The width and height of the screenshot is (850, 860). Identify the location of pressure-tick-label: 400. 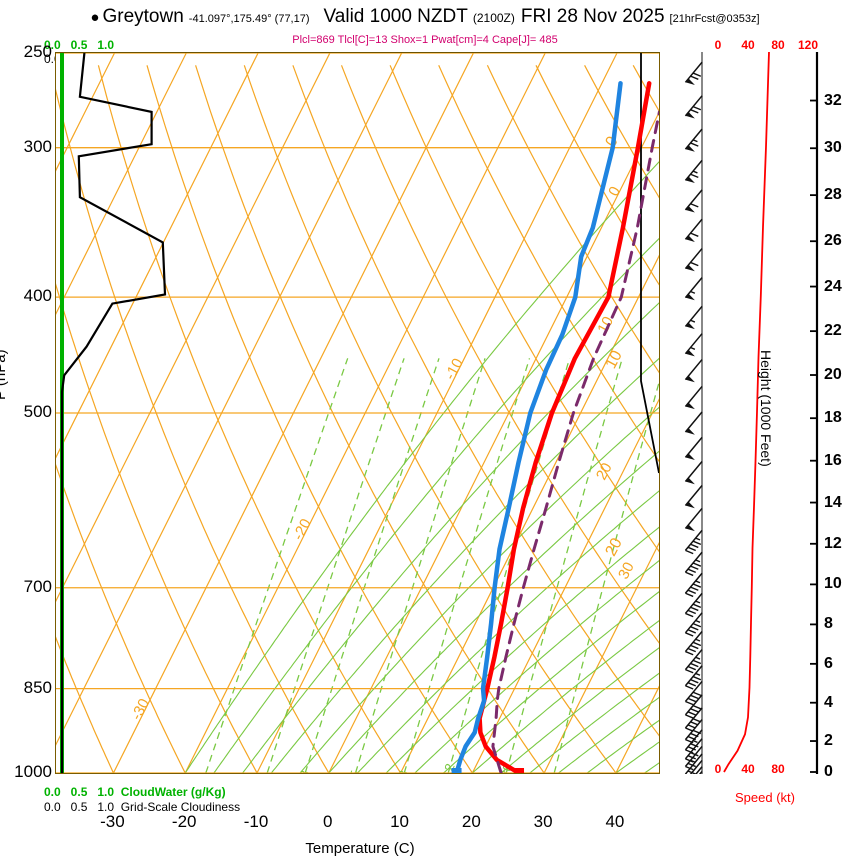
(37, 296).